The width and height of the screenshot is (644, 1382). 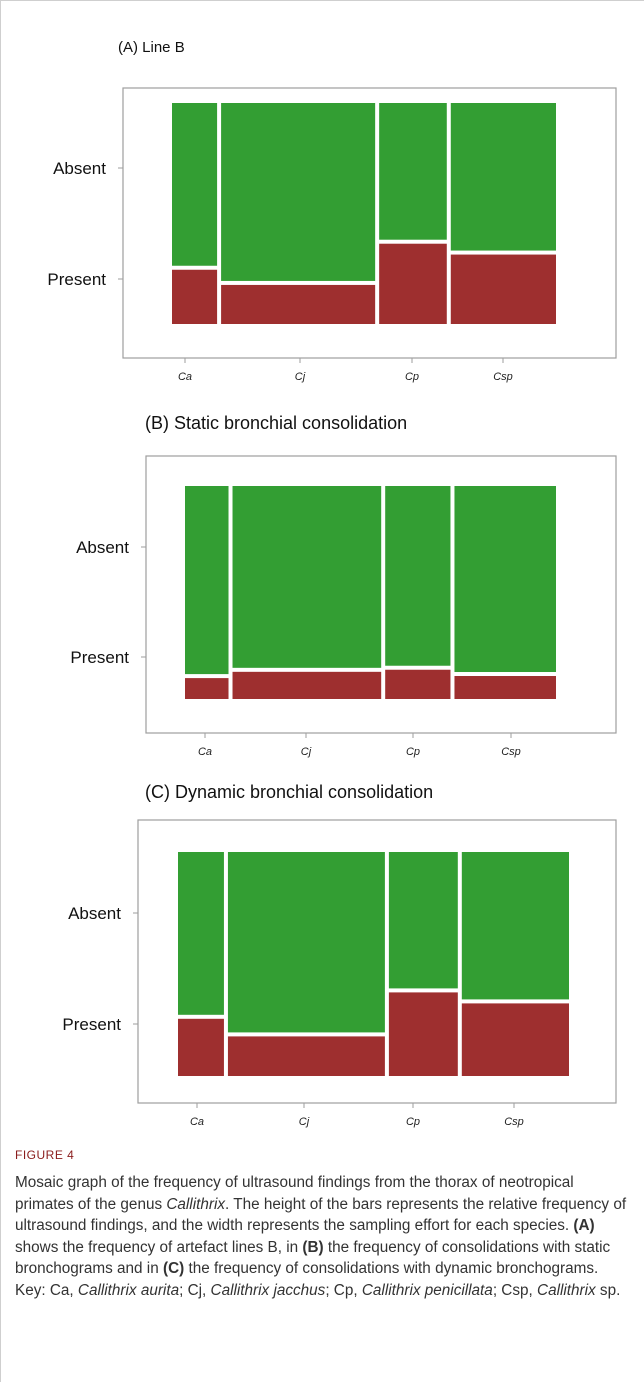 What do you see at coordinates (276, 423) in the screenshot?
I see `panel-title: (B) Static bronchial consolidation` at bounding box center [276, 423].